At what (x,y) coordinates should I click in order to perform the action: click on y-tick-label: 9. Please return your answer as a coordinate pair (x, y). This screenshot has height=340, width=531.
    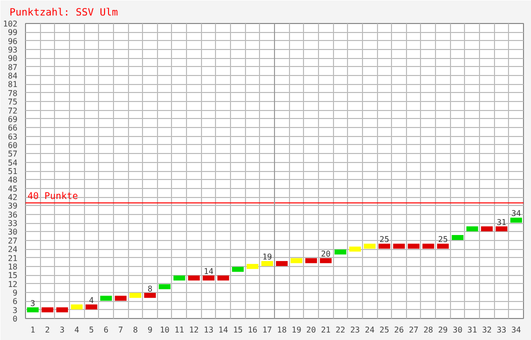
    Looking at the image, I should click on (15, 293).